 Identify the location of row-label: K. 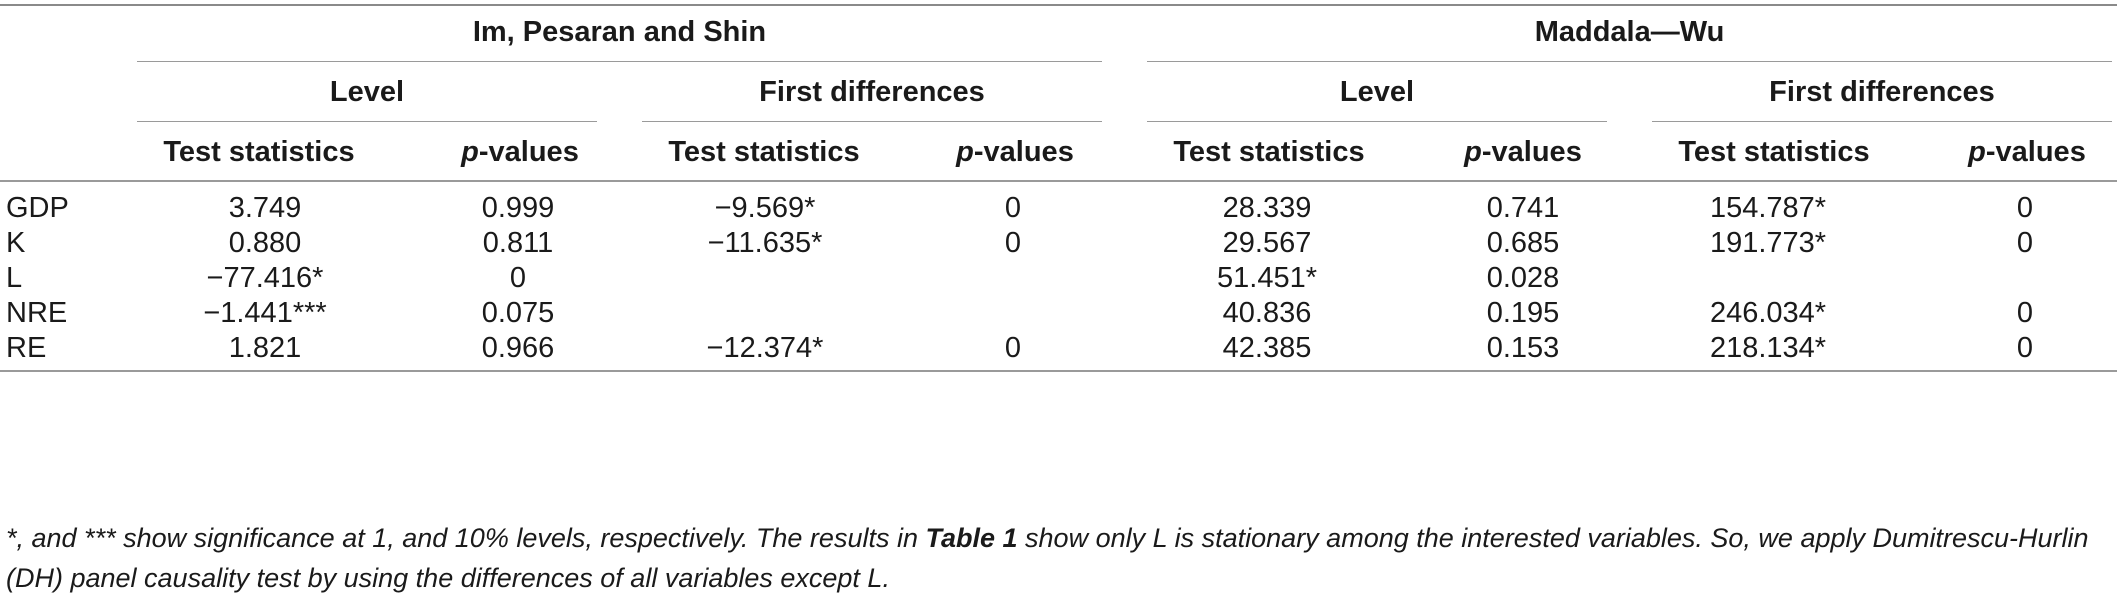
(16, 243).